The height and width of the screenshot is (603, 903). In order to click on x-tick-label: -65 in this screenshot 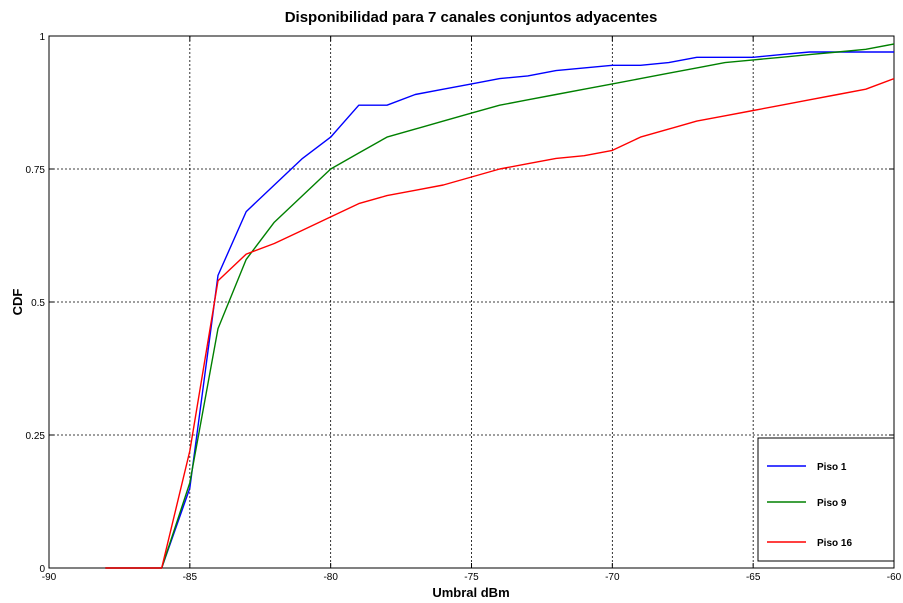, I will do `click(753, 577)`.